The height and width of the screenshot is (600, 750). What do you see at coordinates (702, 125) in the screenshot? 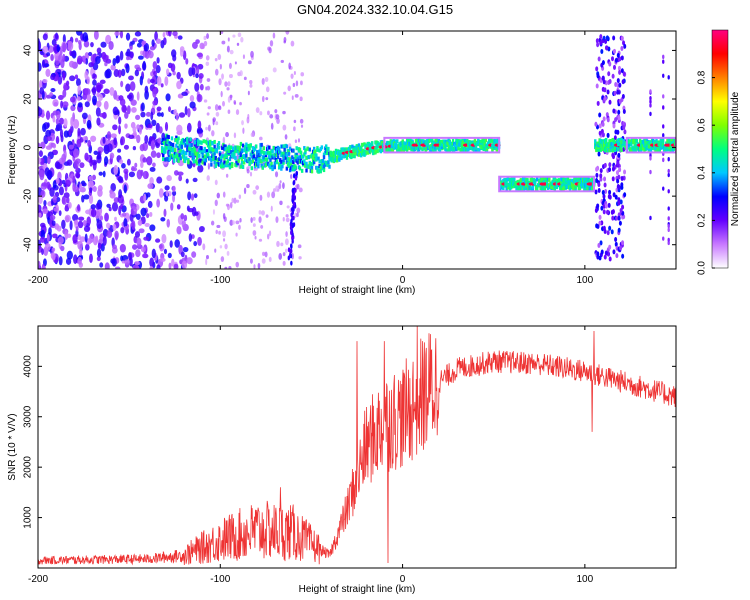
I see `colorbar-tick-label: 0.6` at bounding box center [702, 125].